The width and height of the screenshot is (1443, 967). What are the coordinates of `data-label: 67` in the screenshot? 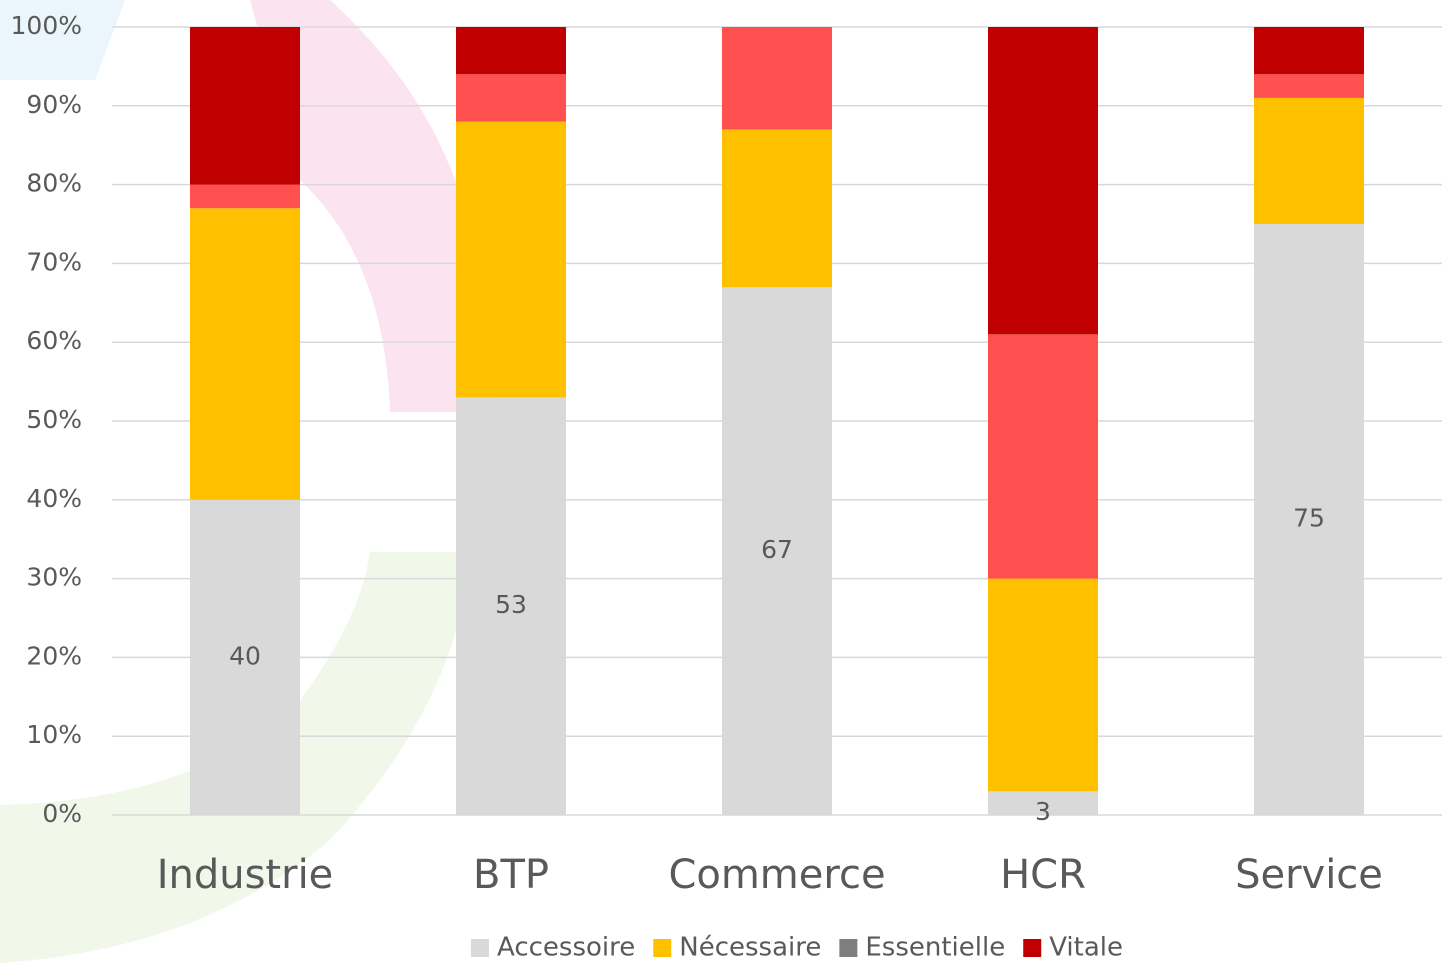 It's located at (777, 549).